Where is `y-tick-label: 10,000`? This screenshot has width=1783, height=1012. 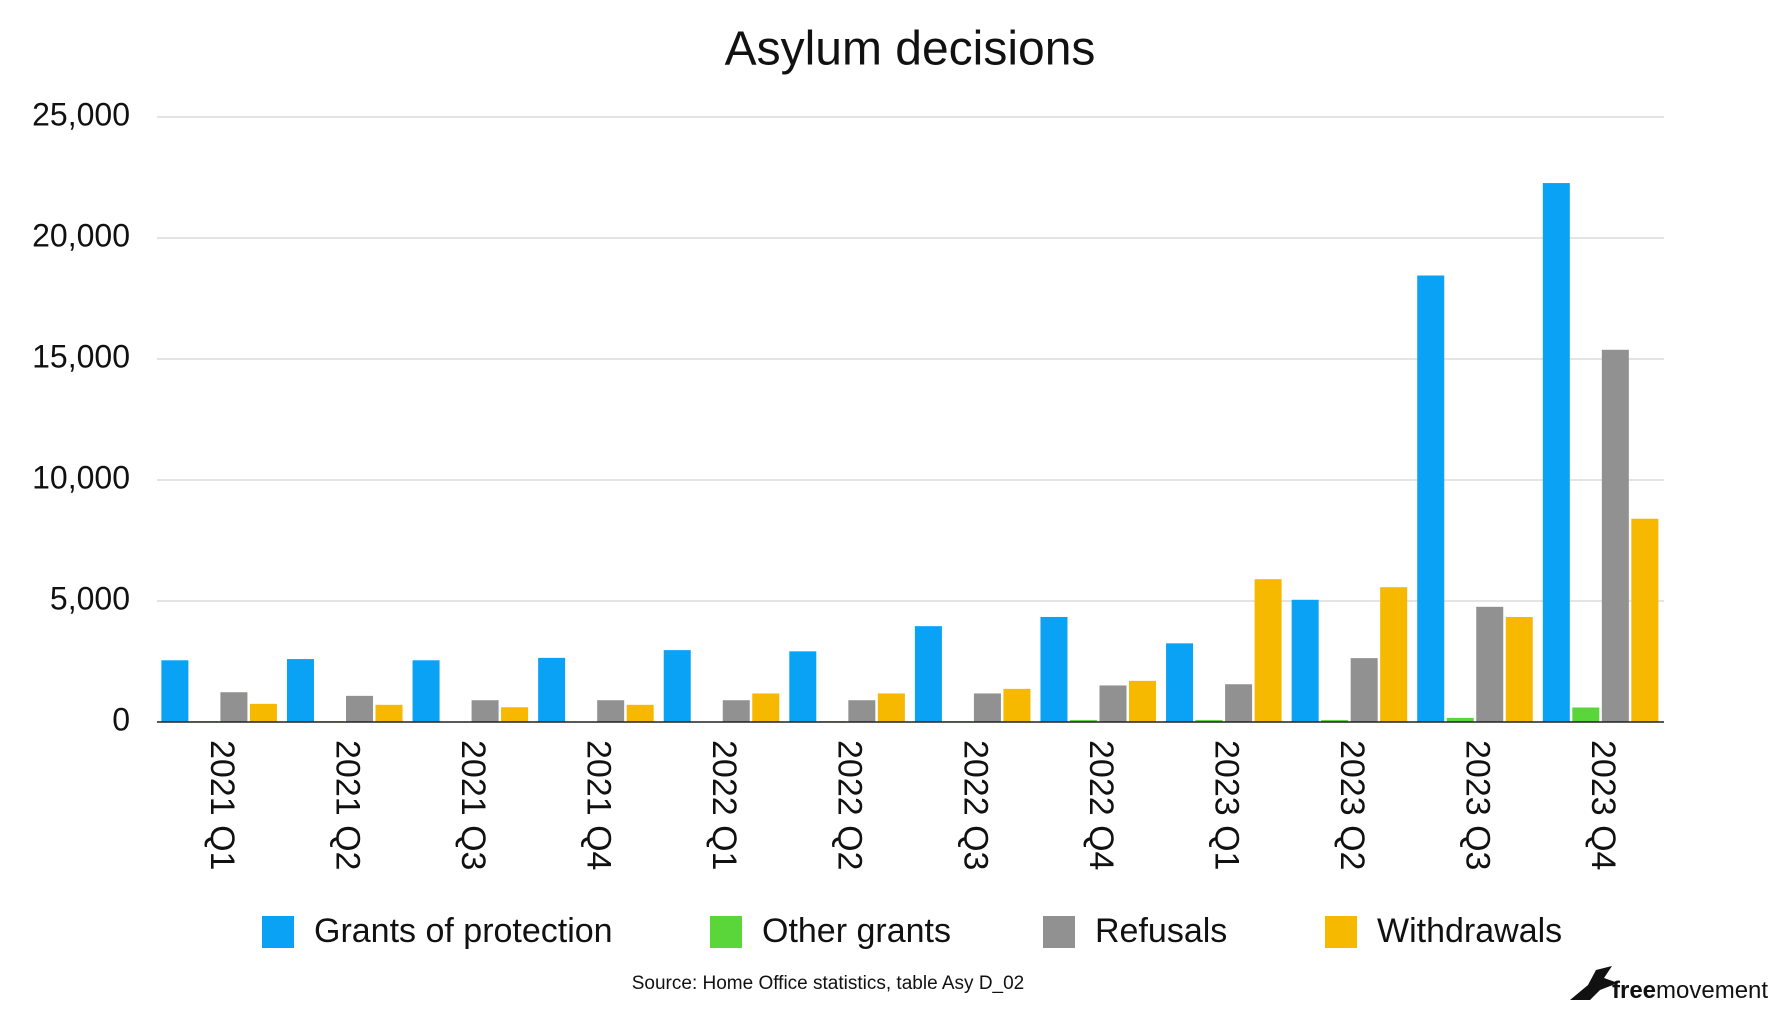
y-tick-label: 10,000 is located at coordinates (81, 477).